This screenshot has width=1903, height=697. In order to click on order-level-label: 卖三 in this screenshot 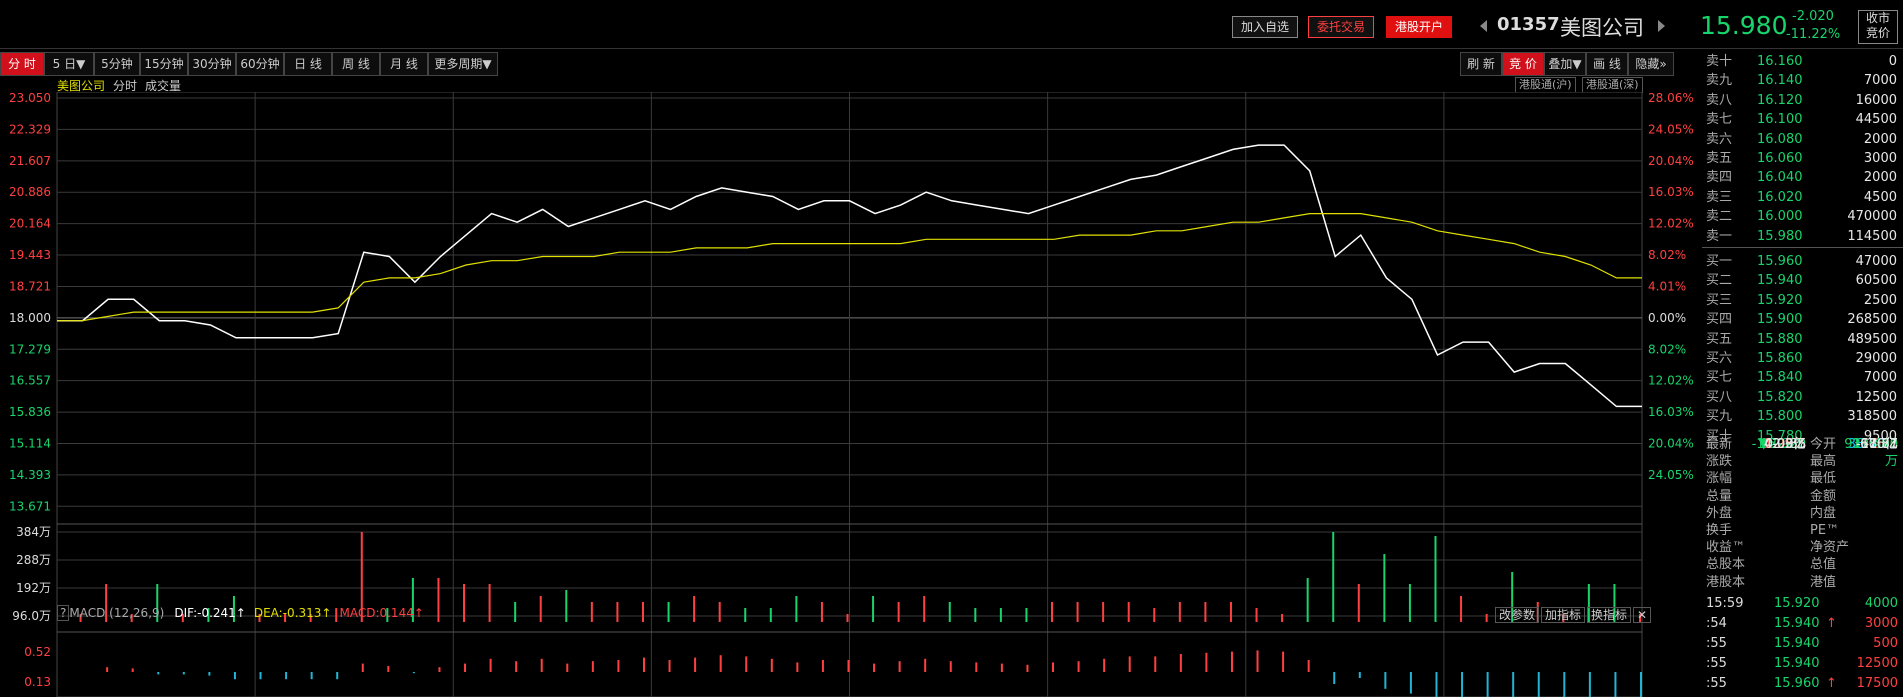, I will do `click(1719, 197)`.